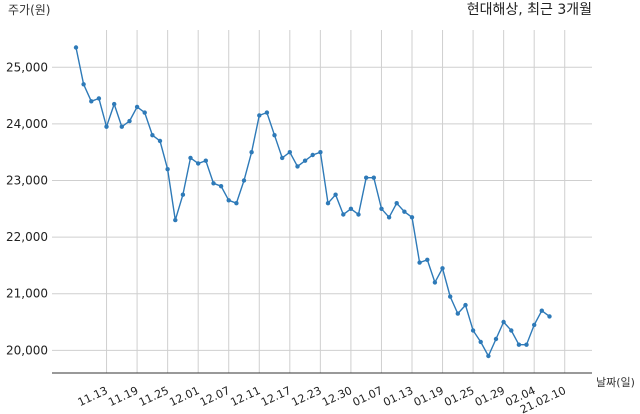 The width and height of the screenshot is (640, 414). I want to click on x-tick-label: 01.13, so click(398, 396).